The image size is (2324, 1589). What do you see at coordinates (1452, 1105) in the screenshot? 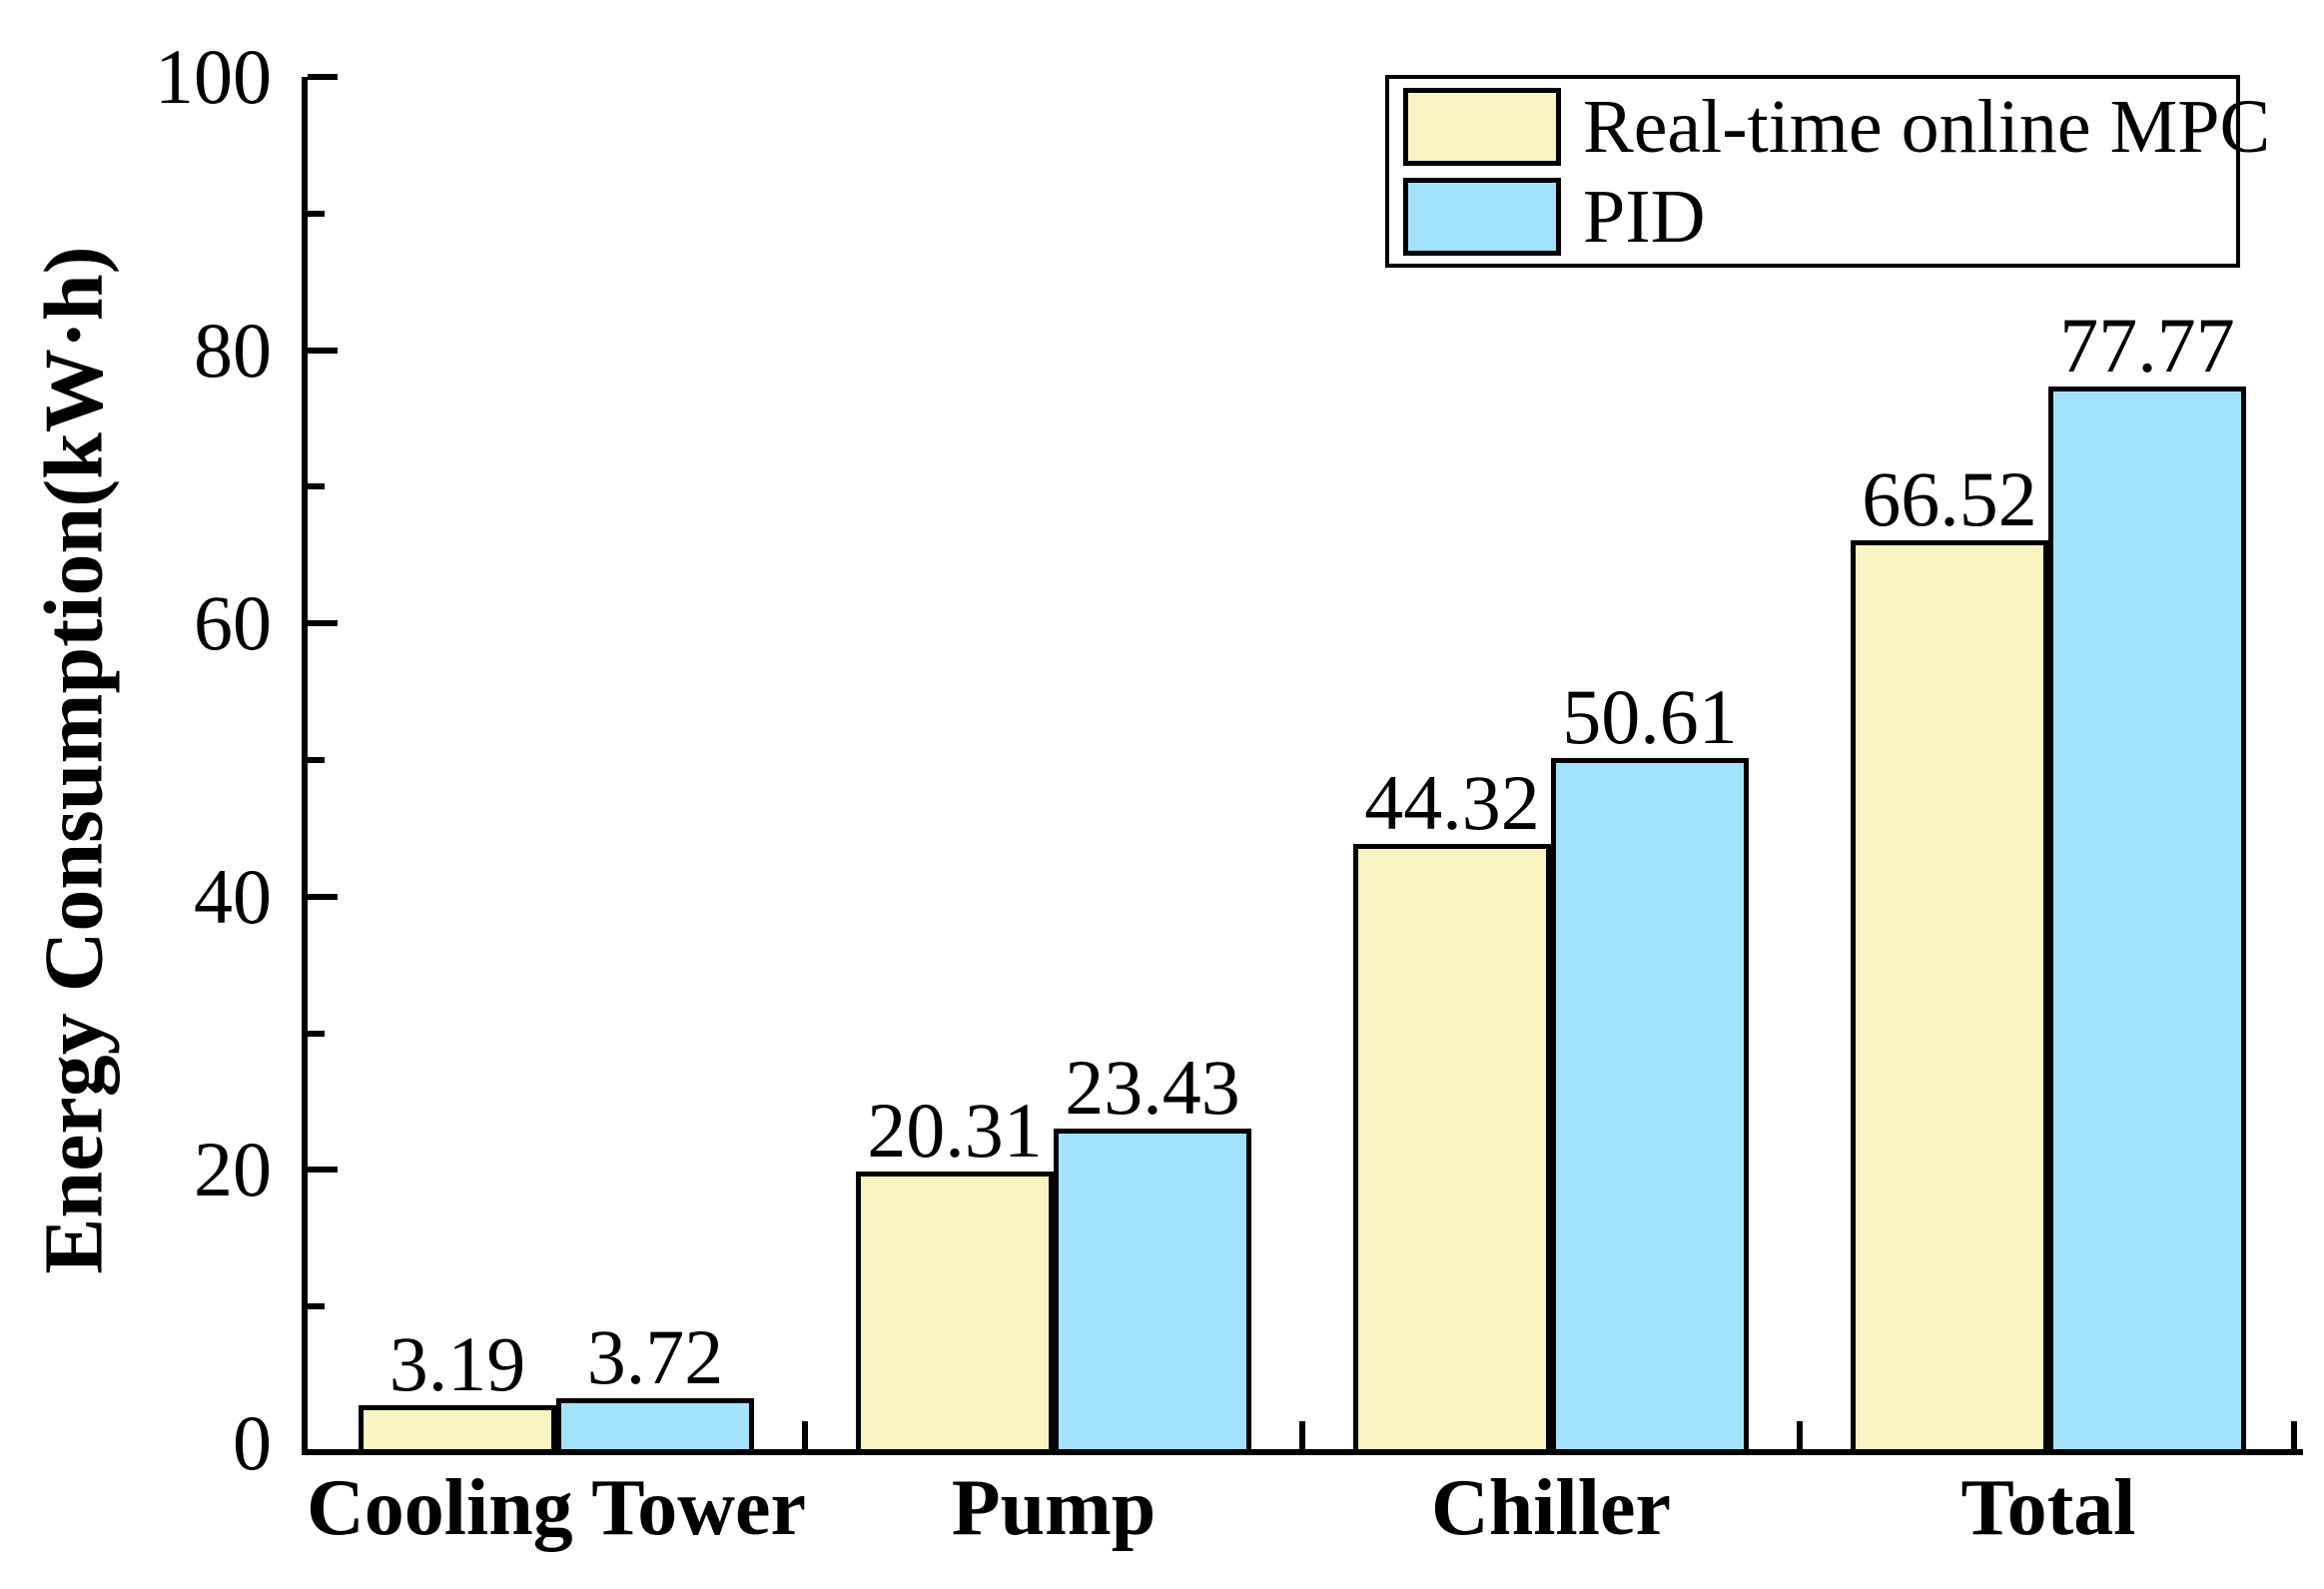
I see `bar: 44.32` at bounding box center [1452, 1105].